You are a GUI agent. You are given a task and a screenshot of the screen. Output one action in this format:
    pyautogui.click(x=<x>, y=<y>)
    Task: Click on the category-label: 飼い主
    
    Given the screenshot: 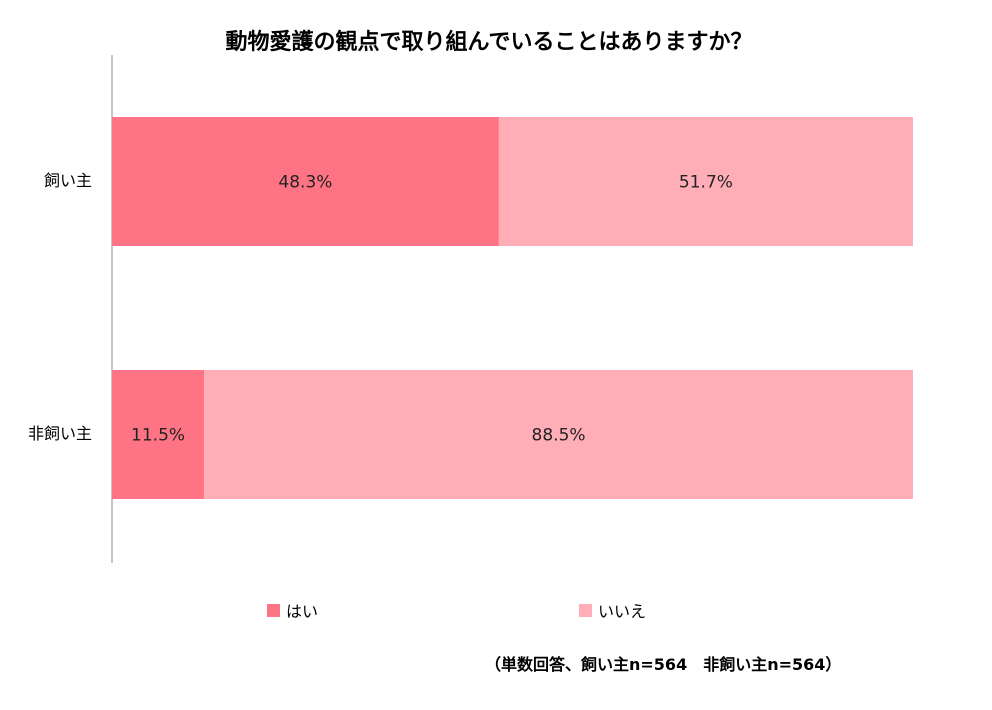 What is the action you would take?
    pyautogui.click(x=68, y=180)
    